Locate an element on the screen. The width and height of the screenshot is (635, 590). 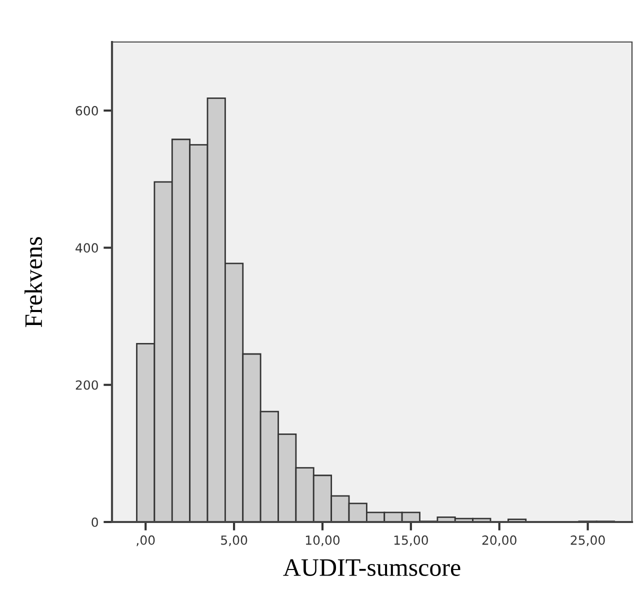
x-tick-label: 25,00 is located at coordinates (587, 540).